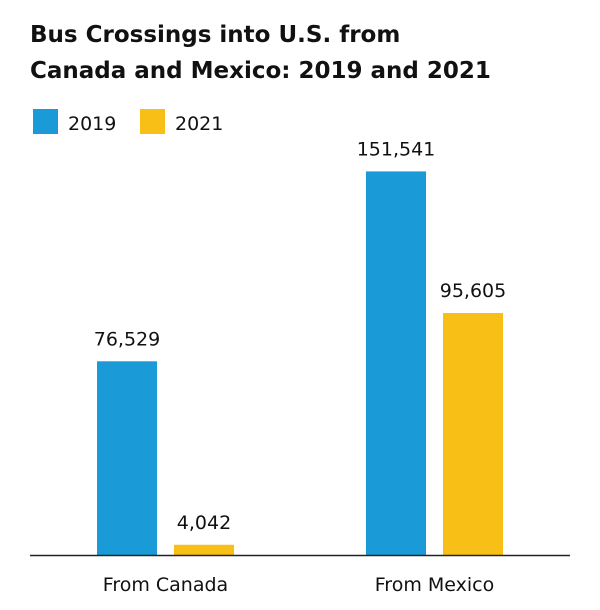 The height and width of the screenshot is (610, 600). Describe the element at coordinates (199, 124) in the screenshot. I see `legend-label: 2021` at that location.